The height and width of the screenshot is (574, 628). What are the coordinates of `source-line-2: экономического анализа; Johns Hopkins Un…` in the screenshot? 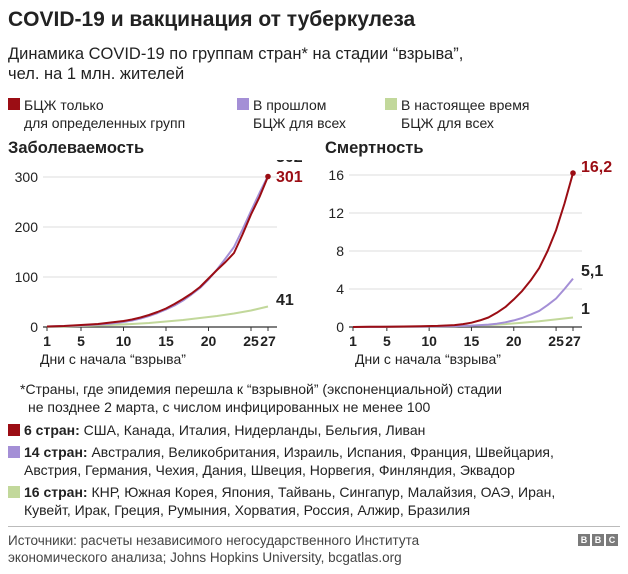 It's located at (205, 557).